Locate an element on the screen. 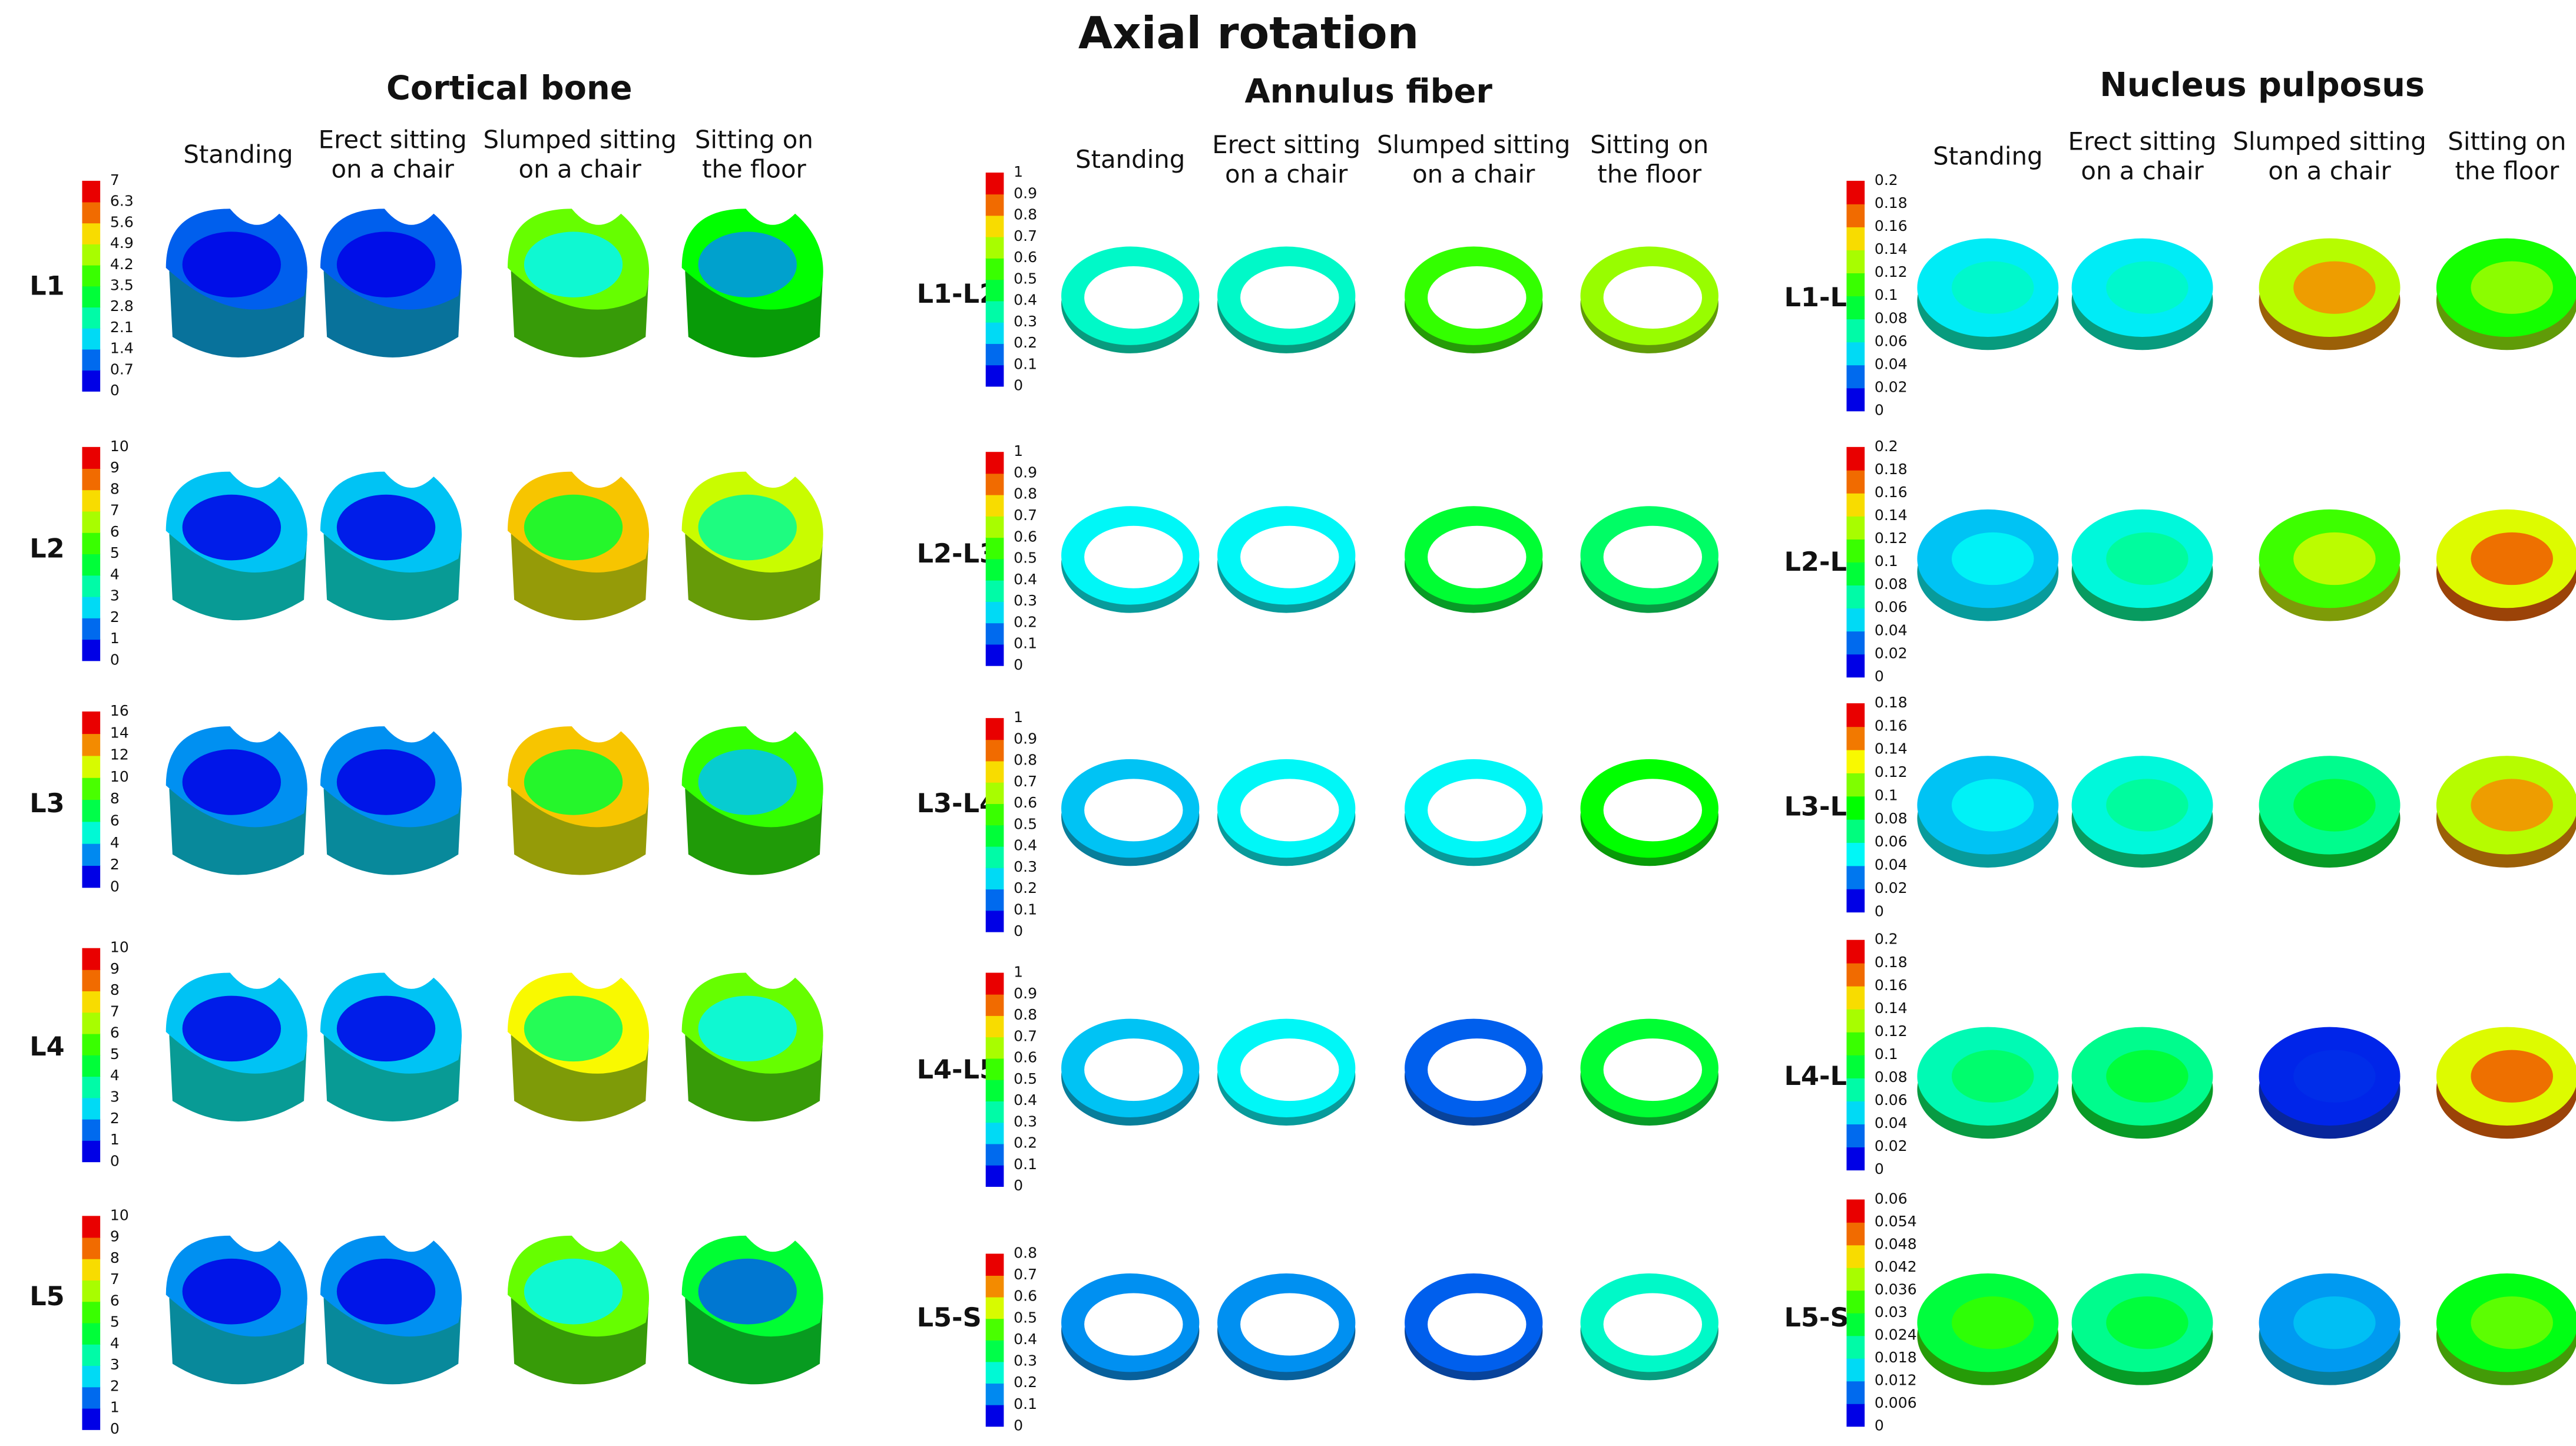 This screenshot has width=2576, height=1446. model-ring is located at coordinates (1130, 1327).